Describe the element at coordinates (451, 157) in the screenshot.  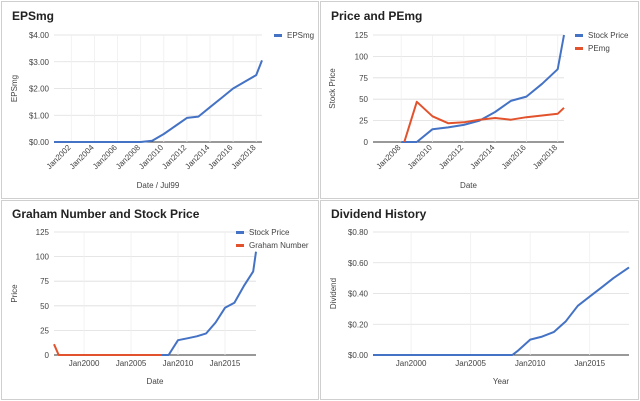
I see `chart1-xtick-2: Jan2012` at that location.